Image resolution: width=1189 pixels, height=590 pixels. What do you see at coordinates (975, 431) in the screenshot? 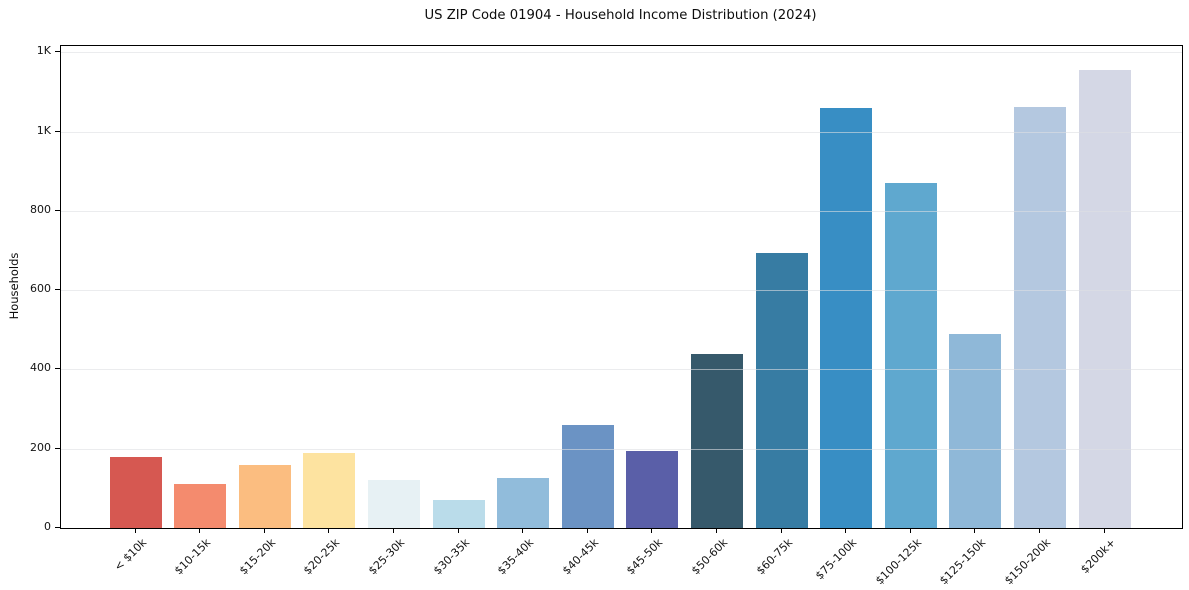
I see `bar-$125-150k` at bounding box center [975, 431].